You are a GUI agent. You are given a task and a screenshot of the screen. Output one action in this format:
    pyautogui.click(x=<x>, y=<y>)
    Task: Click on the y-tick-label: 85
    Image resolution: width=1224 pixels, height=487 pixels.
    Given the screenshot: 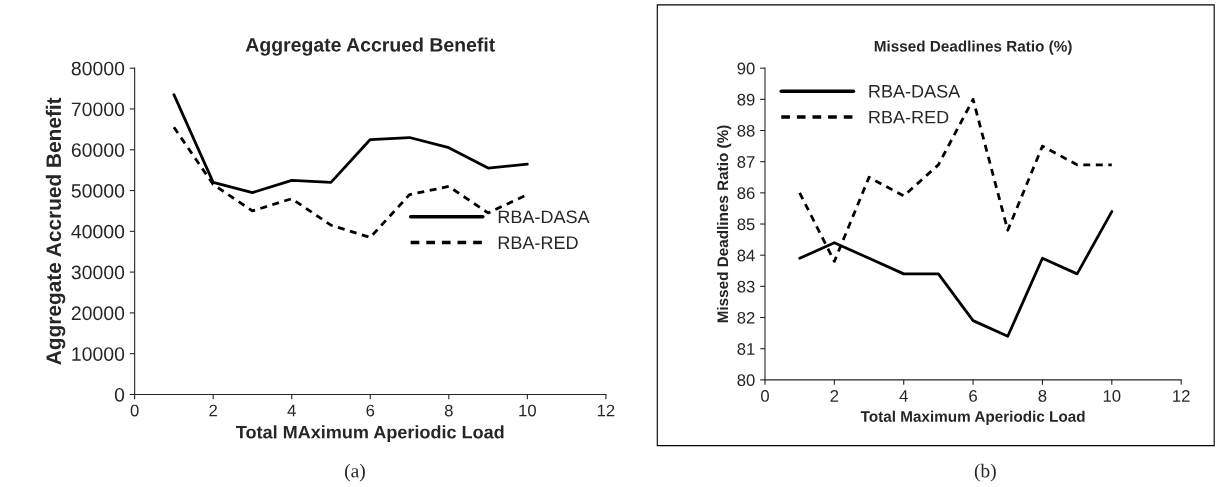 What is the action you would take?
    pyautogui.click(x=746, y=224)
    